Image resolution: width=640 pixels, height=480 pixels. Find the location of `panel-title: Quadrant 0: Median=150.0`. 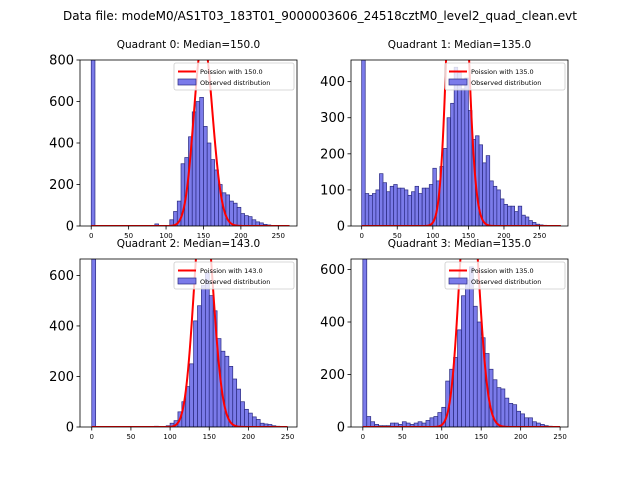

panel-title: Quadrant 0: Median=150.0 is located at coordinates (188, 45).